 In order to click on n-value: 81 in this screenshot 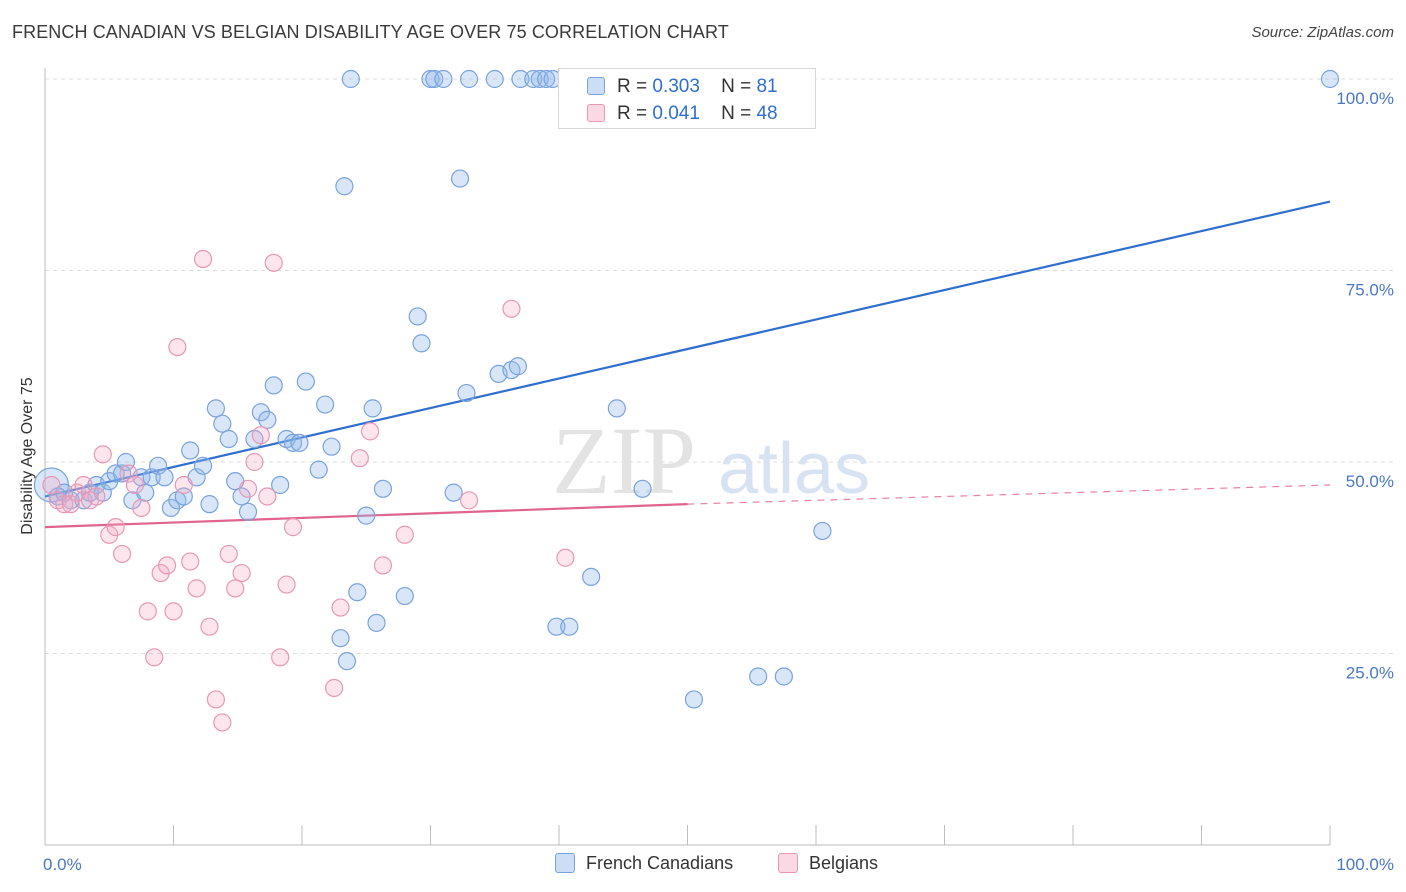, I will do `click(767, 86)`.